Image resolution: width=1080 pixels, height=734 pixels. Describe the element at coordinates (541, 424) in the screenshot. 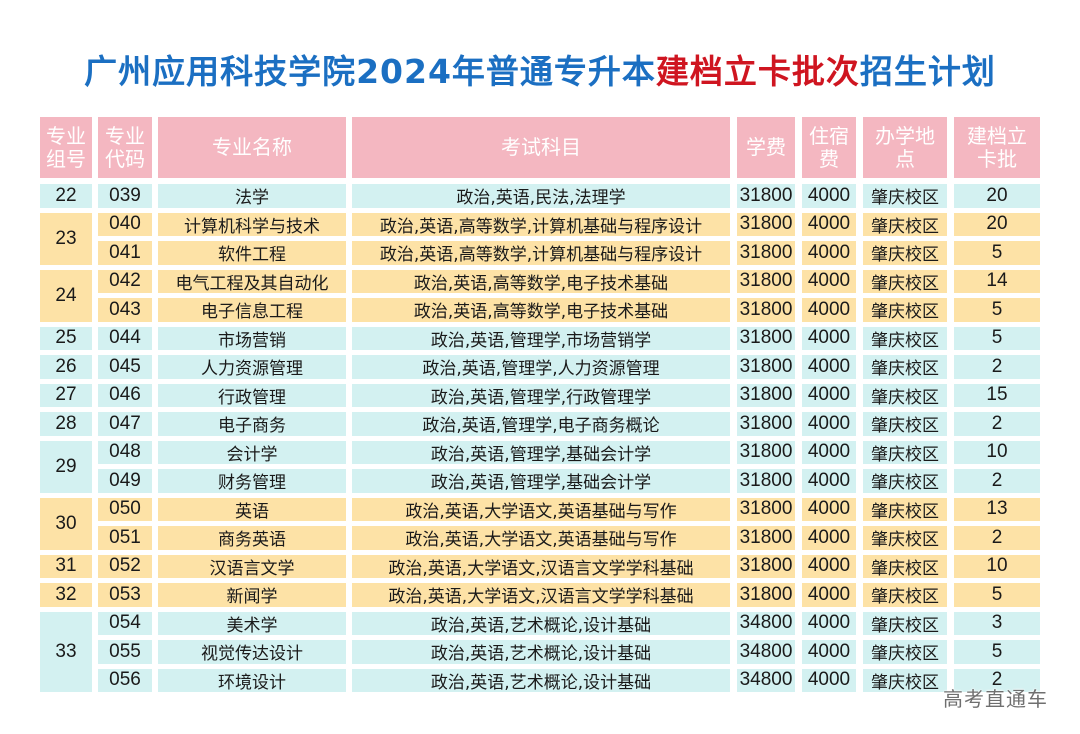

I see `exam-subjects: 政治,英语,管理学,电子商务概论` at that location.